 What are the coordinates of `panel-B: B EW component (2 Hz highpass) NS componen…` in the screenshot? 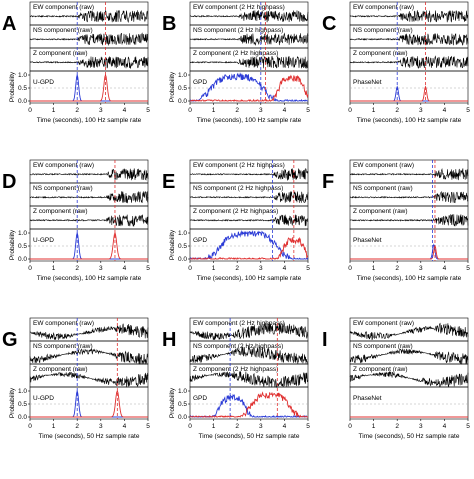 It's located at (236, 62).